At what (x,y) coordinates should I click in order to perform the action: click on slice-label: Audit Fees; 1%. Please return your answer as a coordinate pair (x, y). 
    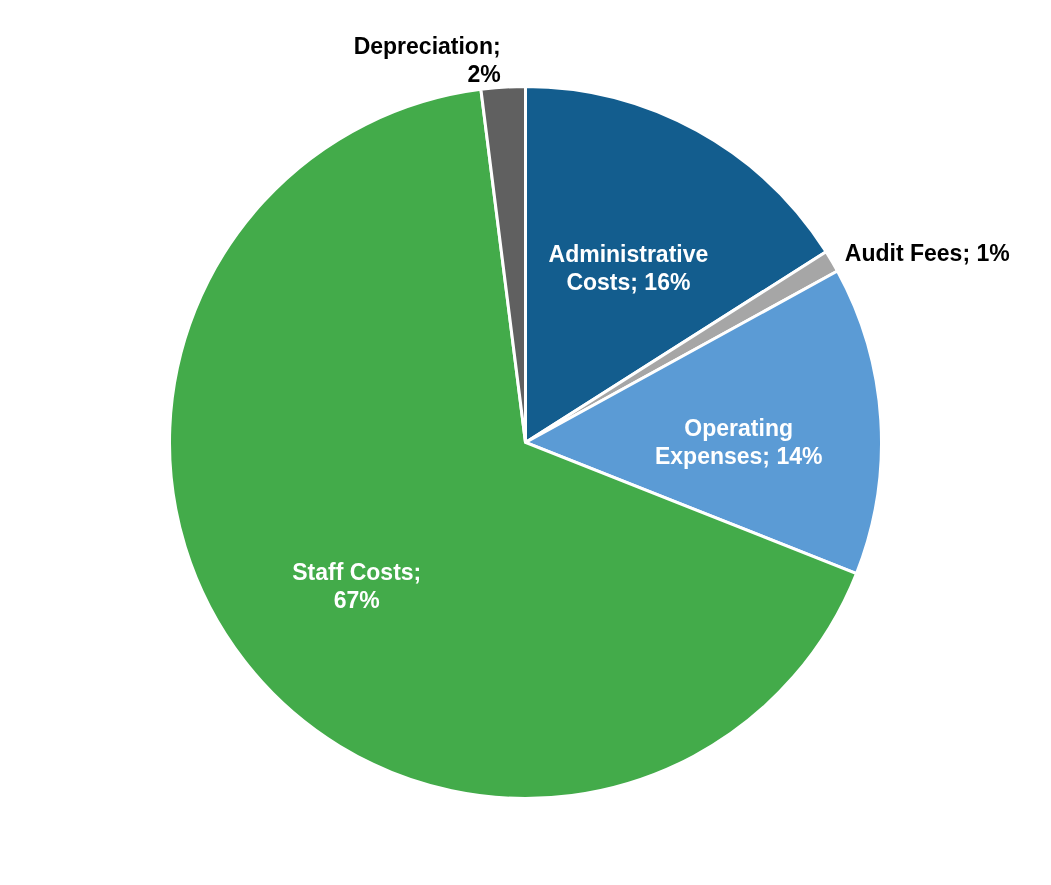
    Looking at the image, I should click on (927, 252).